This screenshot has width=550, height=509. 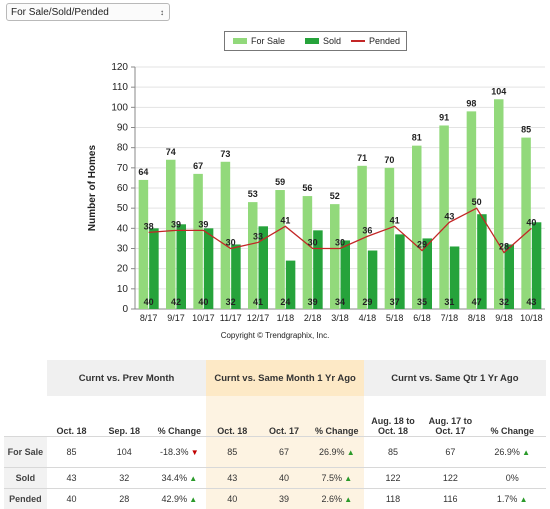 What do you see at coordinates (512, 478) in the screenshot?
I see `table-cell: 0%` at bounding box center [512, 478].